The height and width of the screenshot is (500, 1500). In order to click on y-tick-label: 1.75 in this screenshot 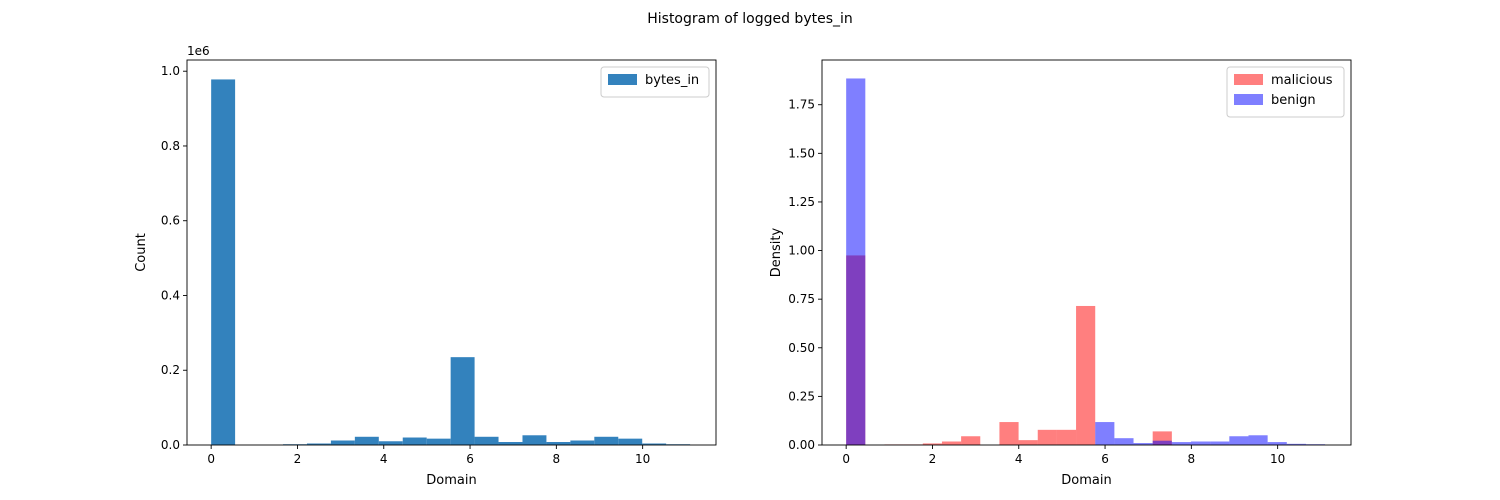, I will do `click(801, 105)`.